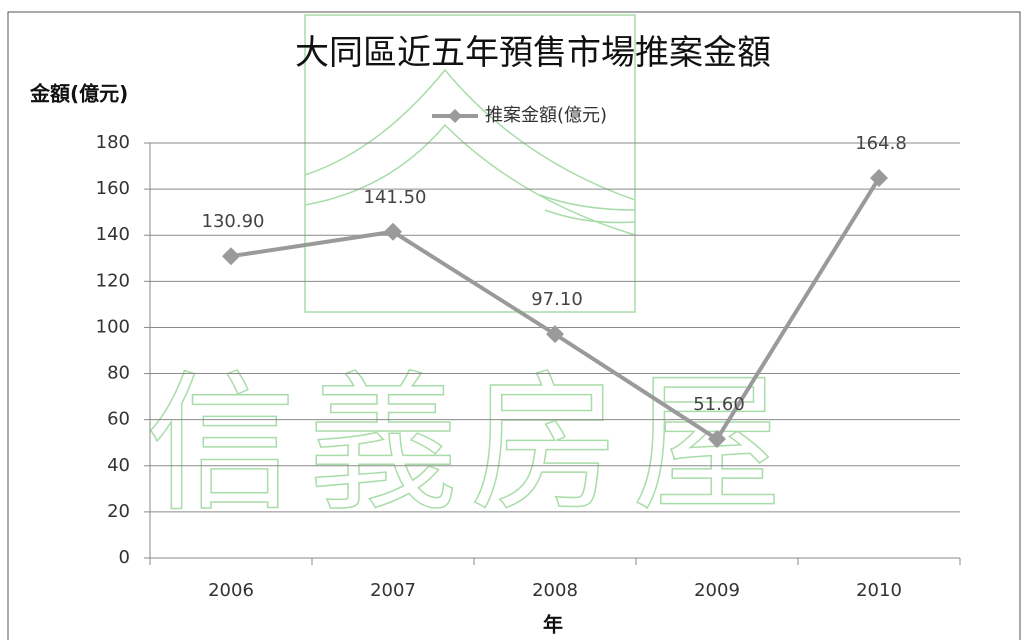 The height and width of the screenshot is (640, 1028). Describe the element at coordinates (557, 299) in the screenshot. I see `data-label: 97.10` at that location.